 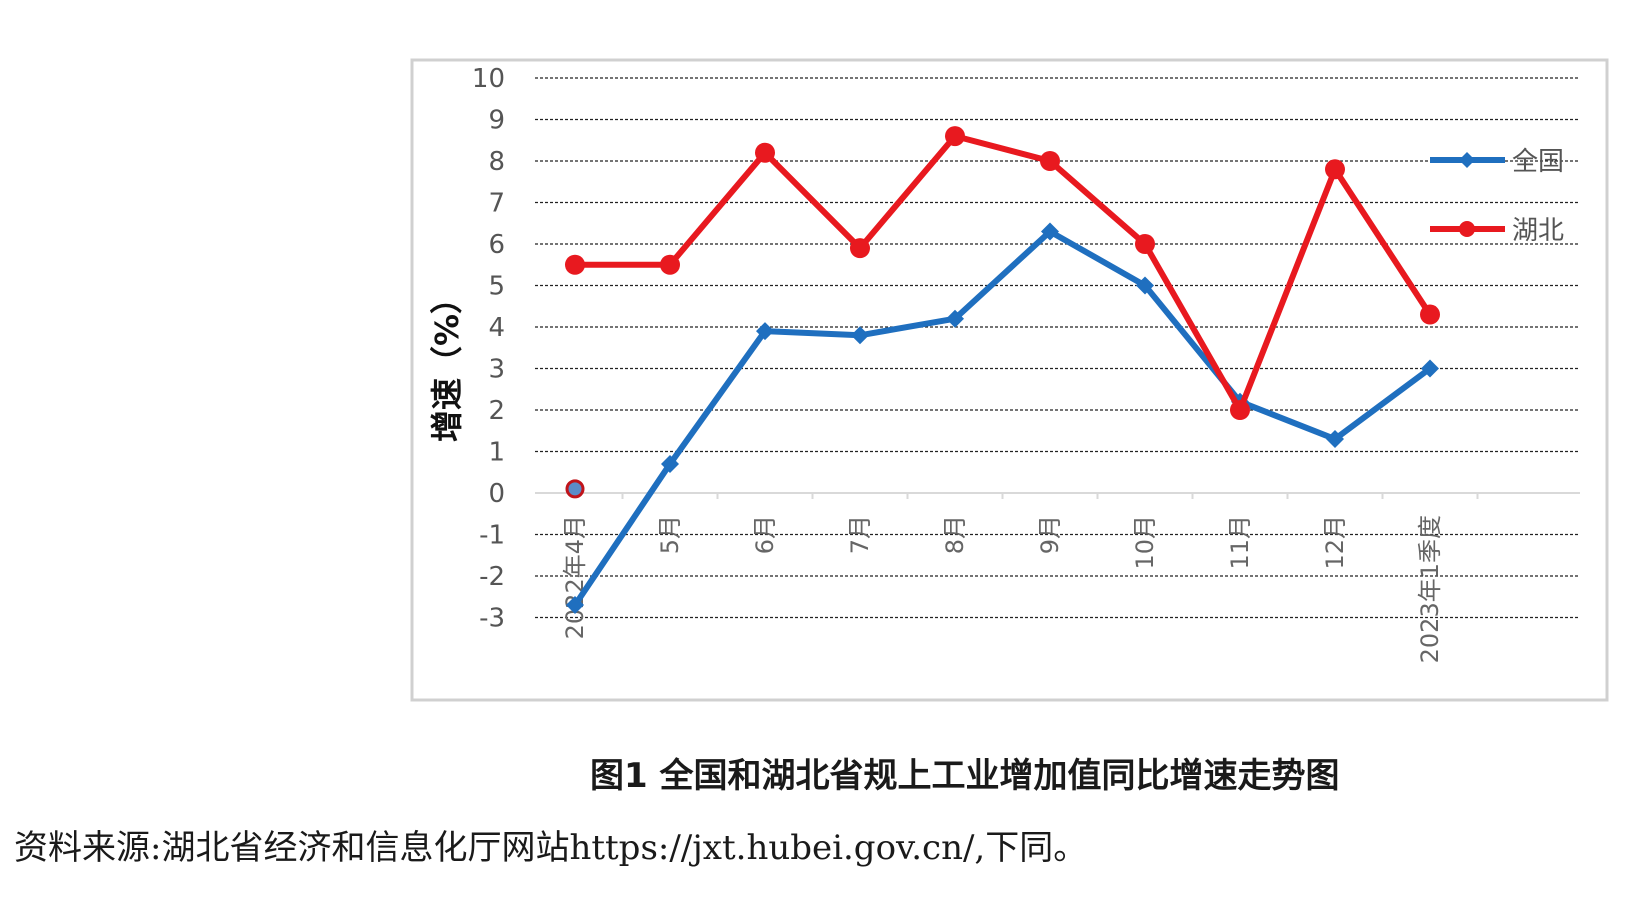 I want to click on x-tick-label: 12月, so click(x=1335, y=542).